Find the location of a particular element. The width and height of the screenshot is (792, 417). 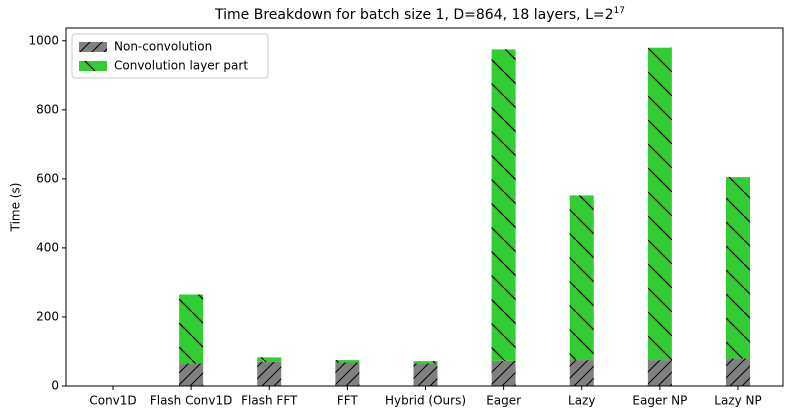

y-tick-label: 600 is located at coordinates (47, 178).